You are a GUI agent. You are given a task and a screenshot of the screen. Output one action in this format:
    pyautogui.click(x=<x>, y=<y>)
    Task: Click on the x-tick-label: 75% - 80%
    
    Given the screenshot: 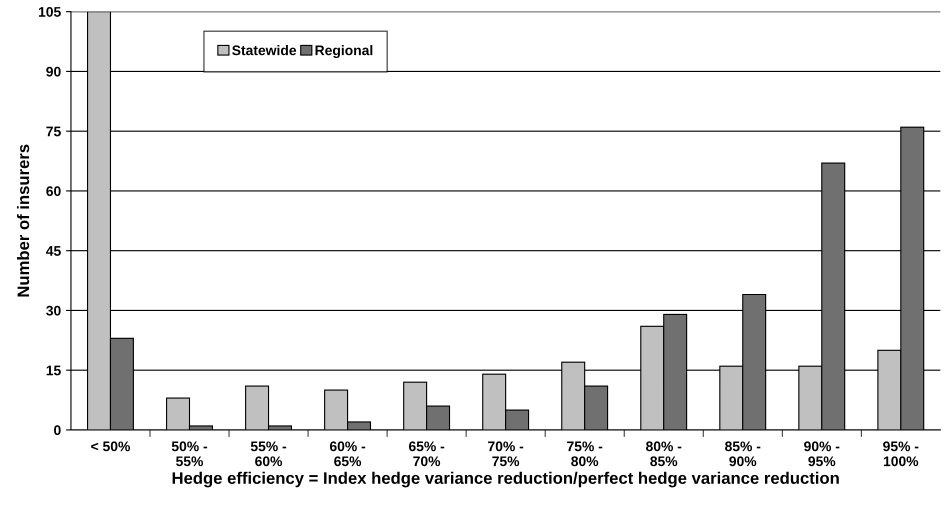 What is the action you would take?
    pyautogui.click(x=584, y=453)
    